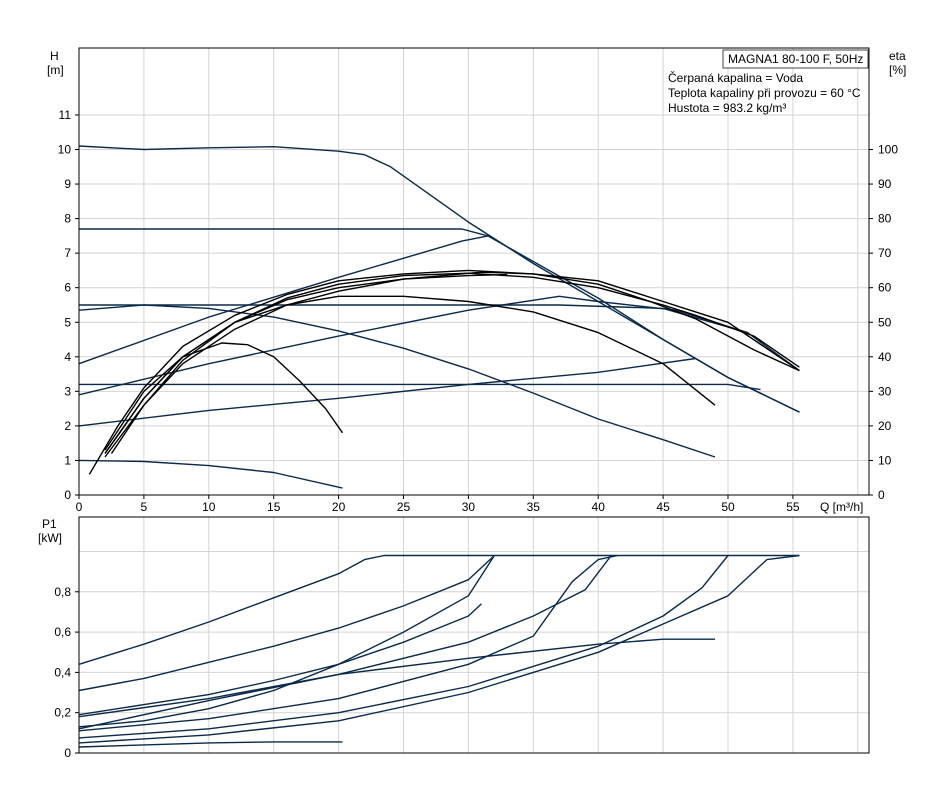 The height and width of the screenshot is (800, 948). What do you see at coordinates (67, 426) in the screenshot?
I see `y-left-tick-label: 2` at bounding box center [67, 426].